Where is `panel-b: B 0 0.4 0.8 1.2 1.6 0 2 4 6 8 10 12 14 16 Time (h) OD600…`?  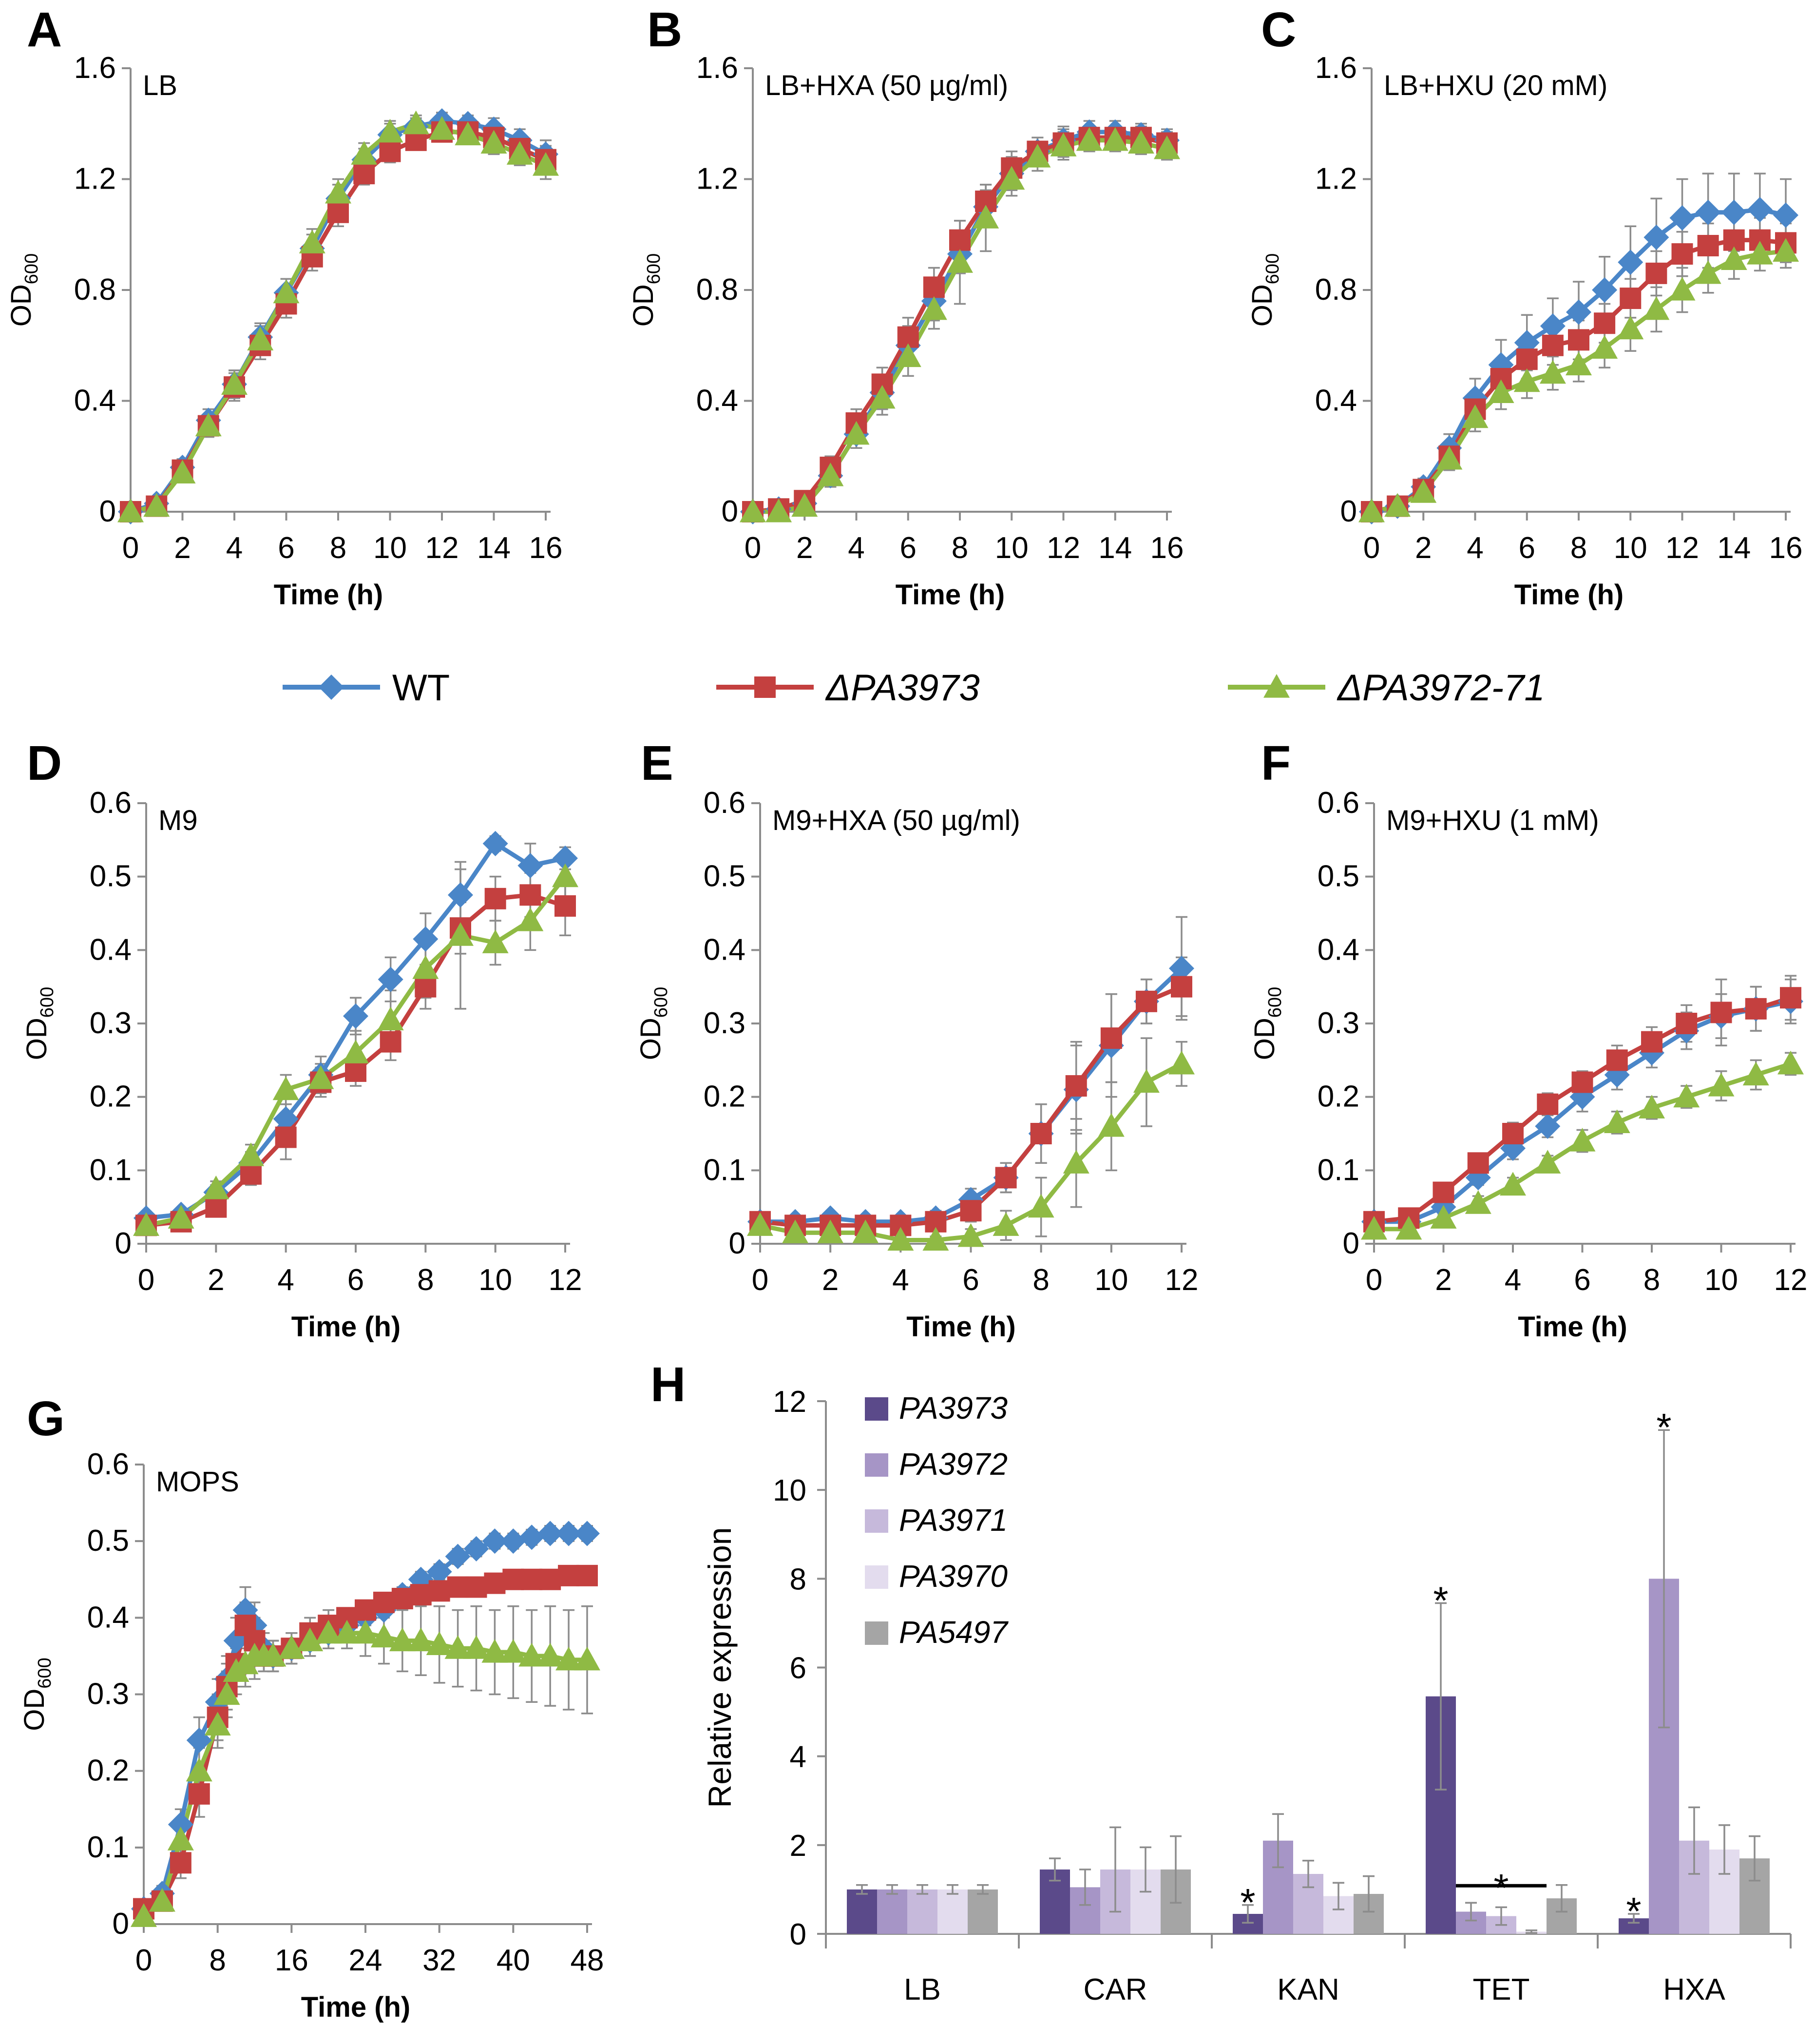 panel-b: B 0 0.4 0.8 1.2 1.6 0 2 4 6 8 10 12 14 16 Time (h) OD600… is located at coordinates (906, 306).